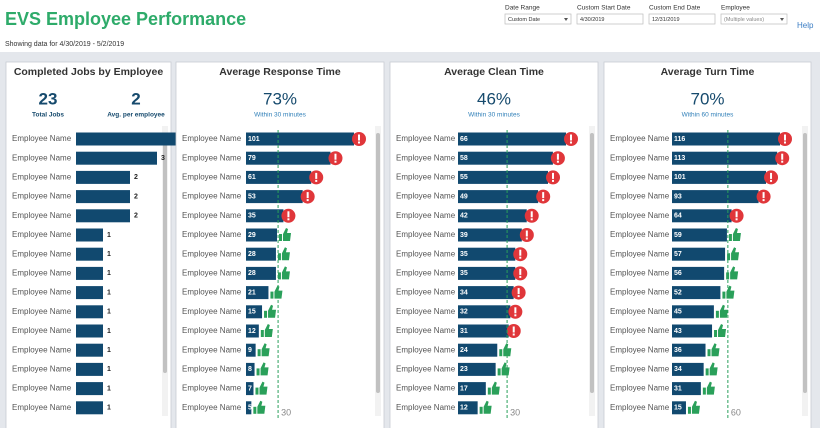 The image size is (820, 428). Describe the element at coordinates (678, 350) in the screenshot. I see `value-label: 36` at that location.